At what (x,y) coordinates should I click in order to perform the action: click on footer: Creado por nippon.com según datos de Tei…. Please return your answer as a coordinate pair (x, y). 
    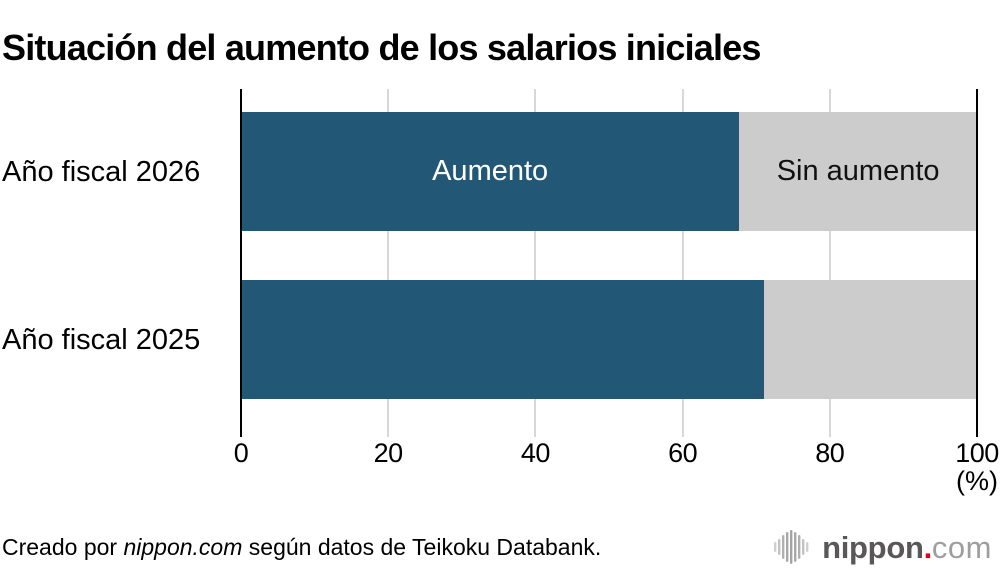
    Looking at the image, I should click on (500, 547).